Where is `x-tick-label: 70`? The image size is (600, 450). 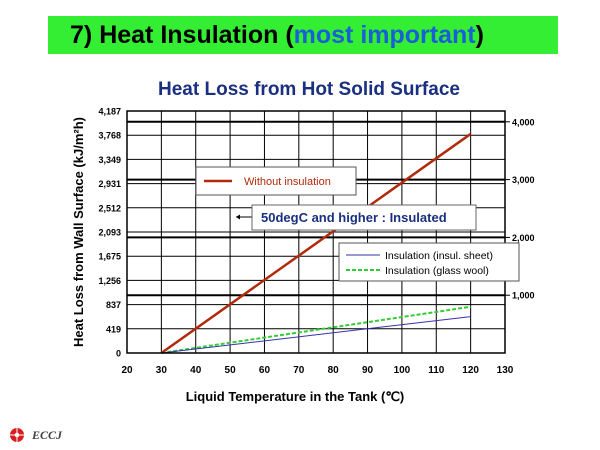
x-tick-label: 70 is located at coordinates (299, 370).